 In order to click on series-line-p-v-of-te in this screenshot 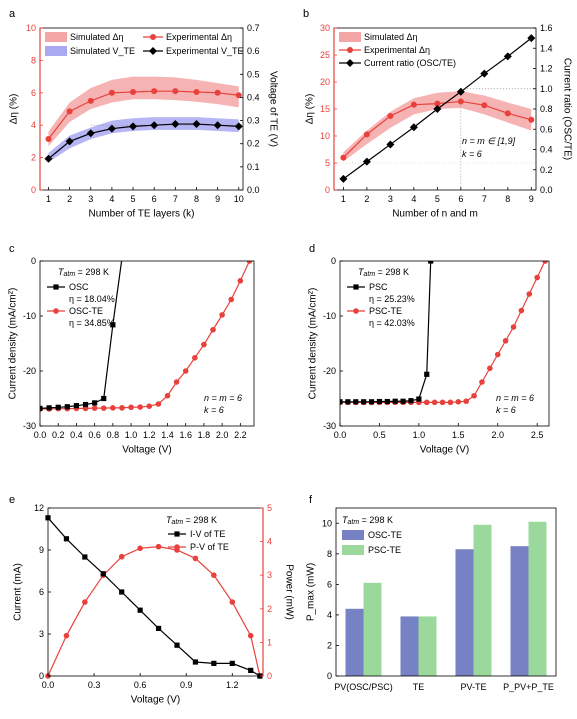, I will do `click(154, 611)`.